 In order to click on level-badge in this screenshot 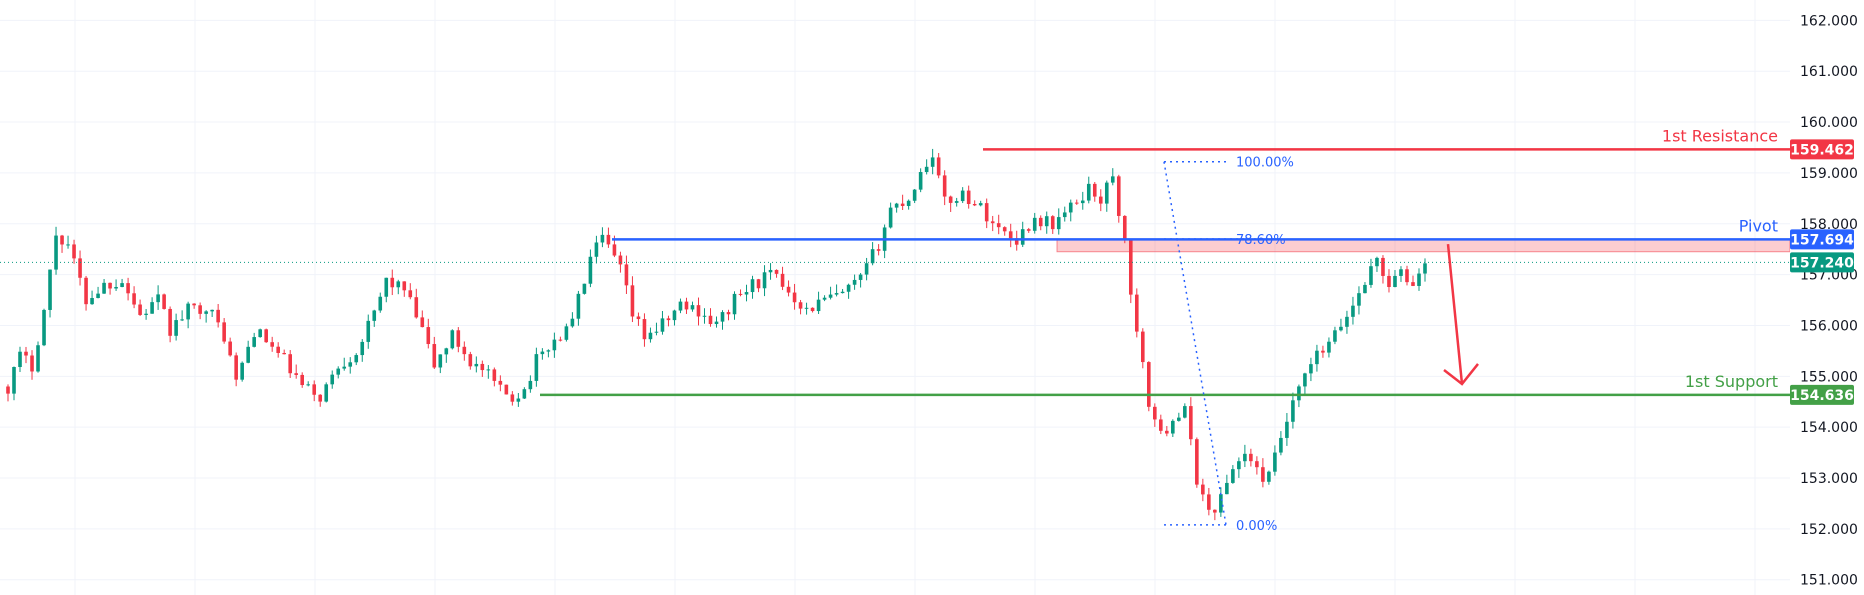, I will do `click(1822, 239)`.